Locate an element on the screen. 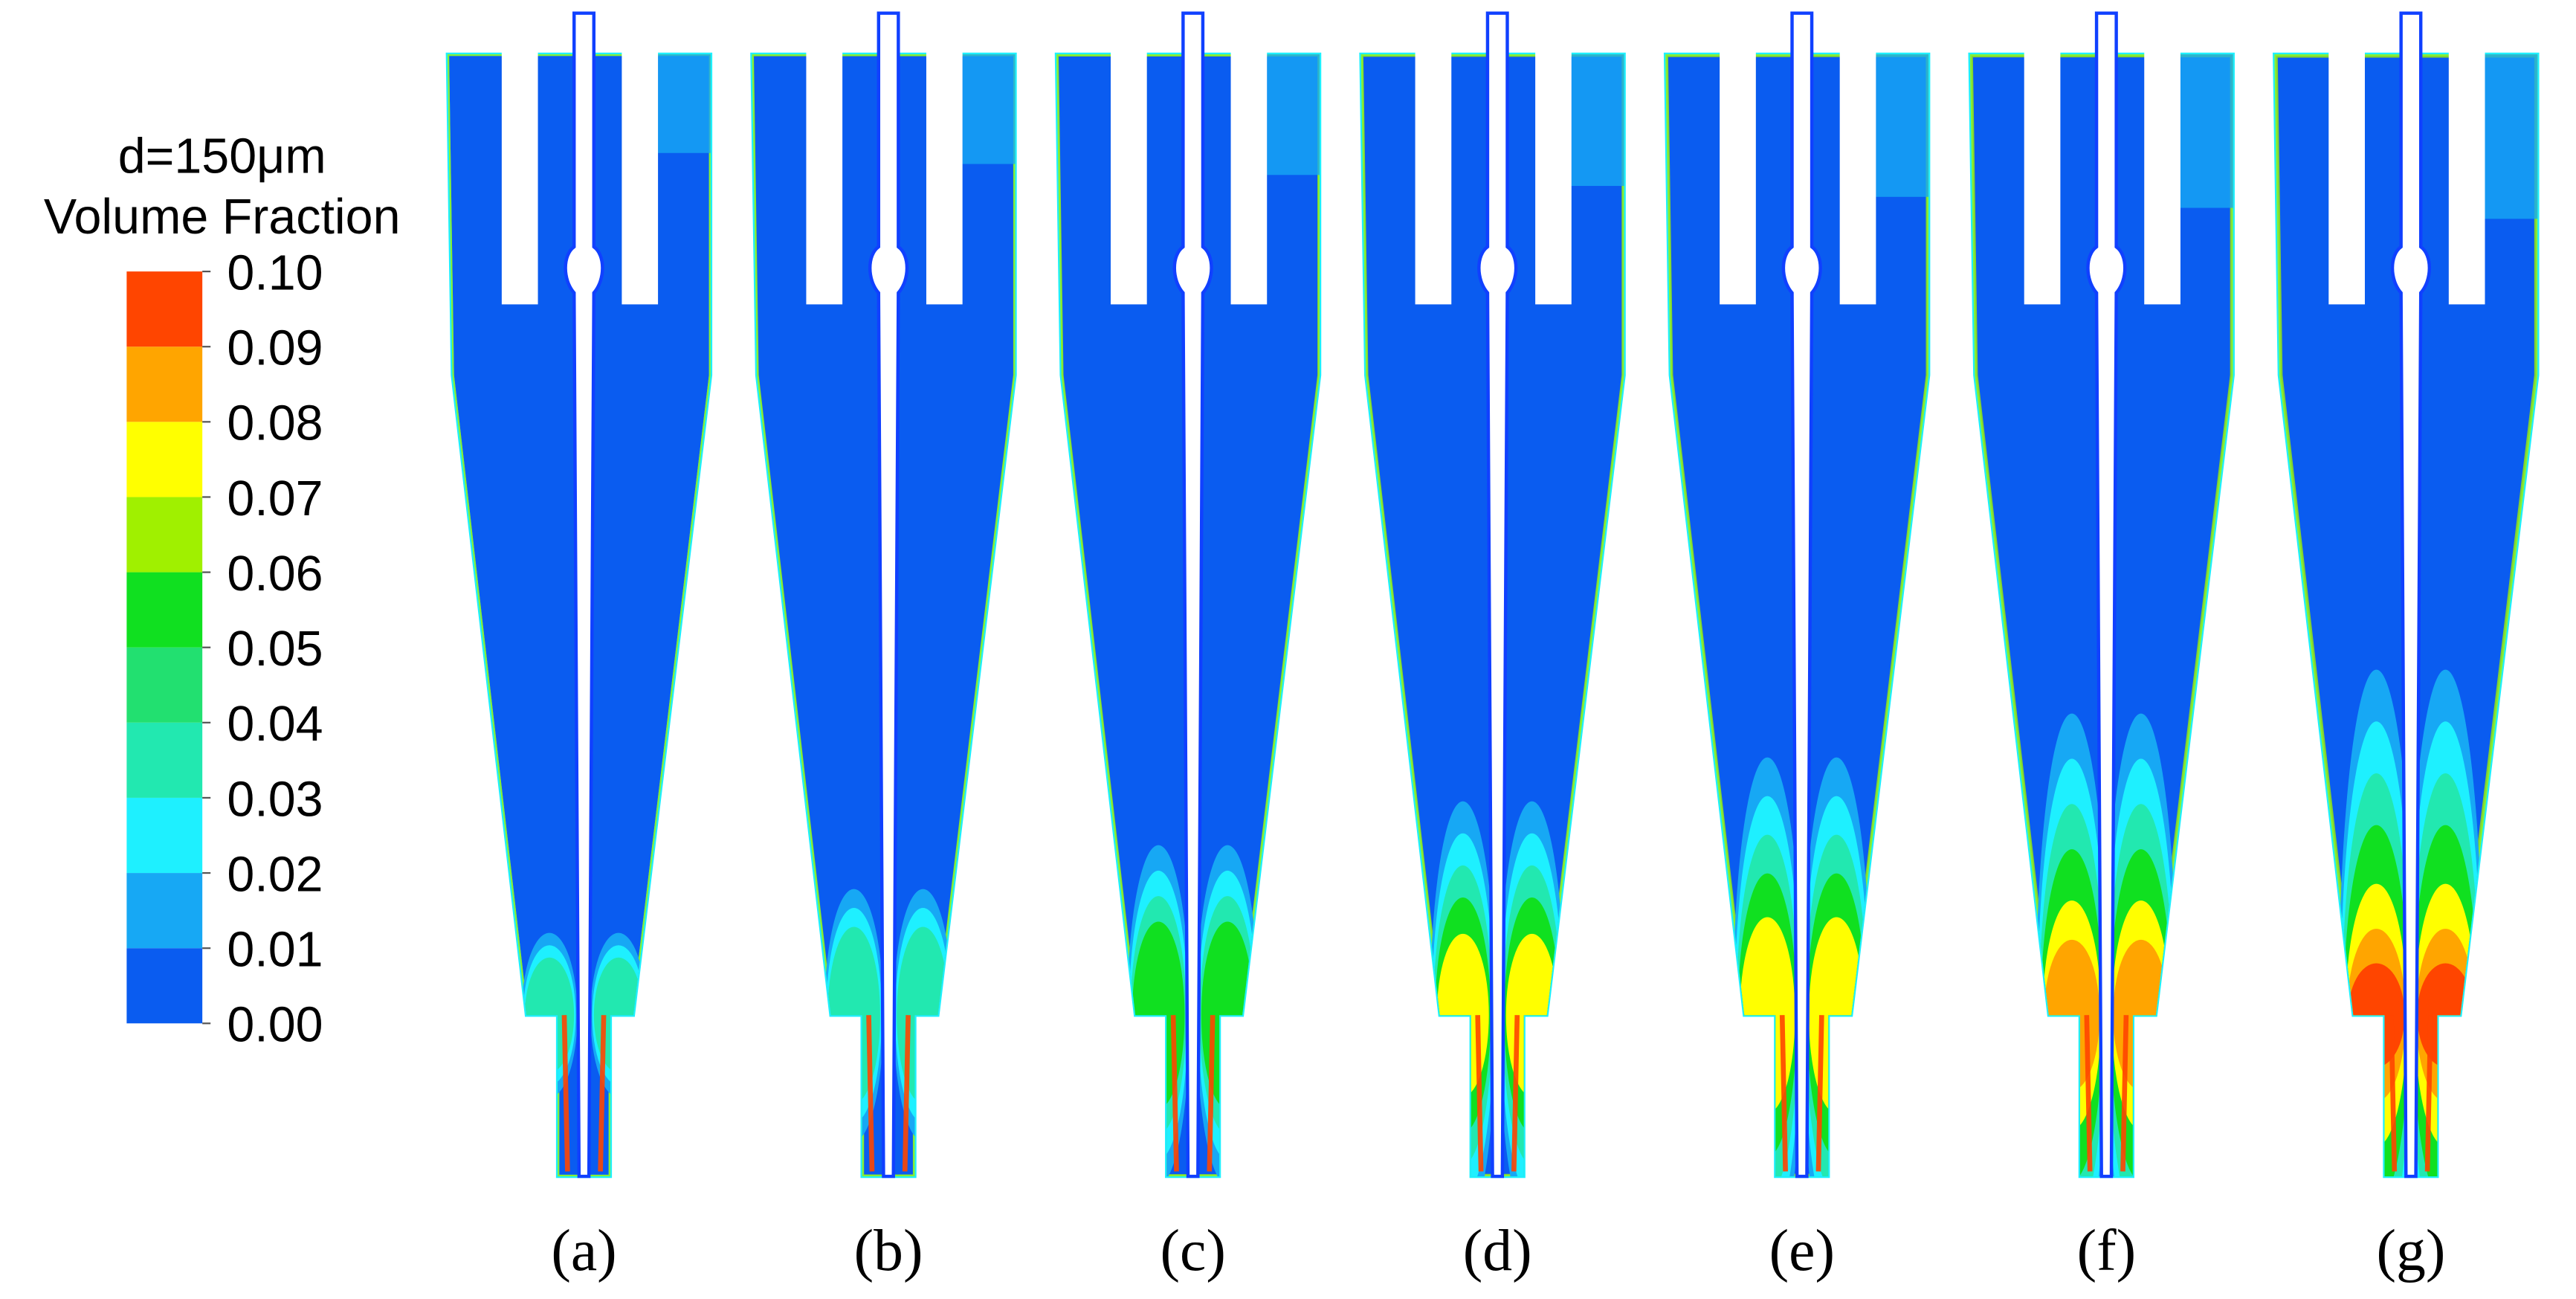 The height and width of the screenshot is (1299, 2576). colorbar-tick-label: 0.00 is located at coordinates (275, 1026).